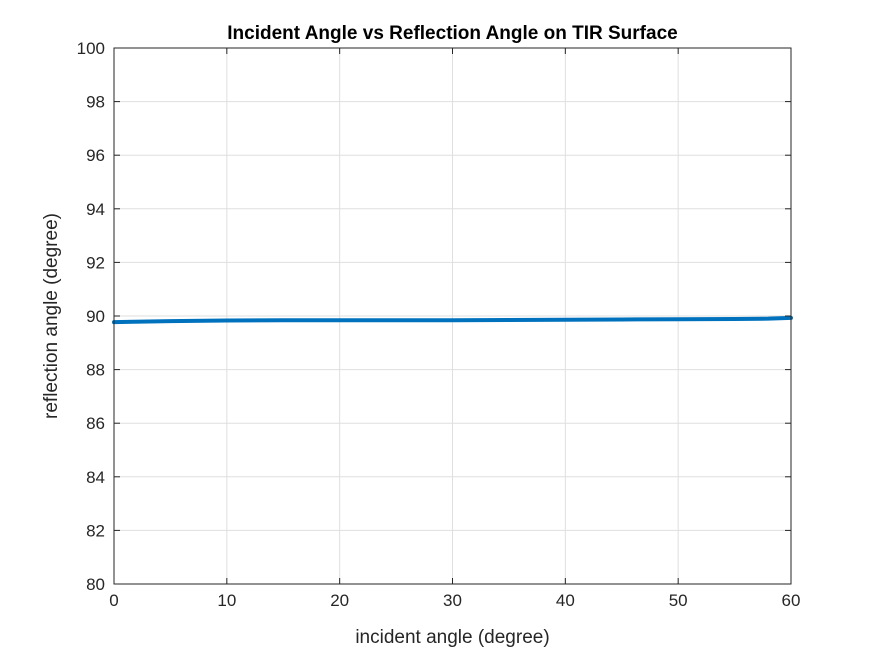 This screenshot has height=656, width=875. I want to click on y-tick-label: 80, so click(95, 584).